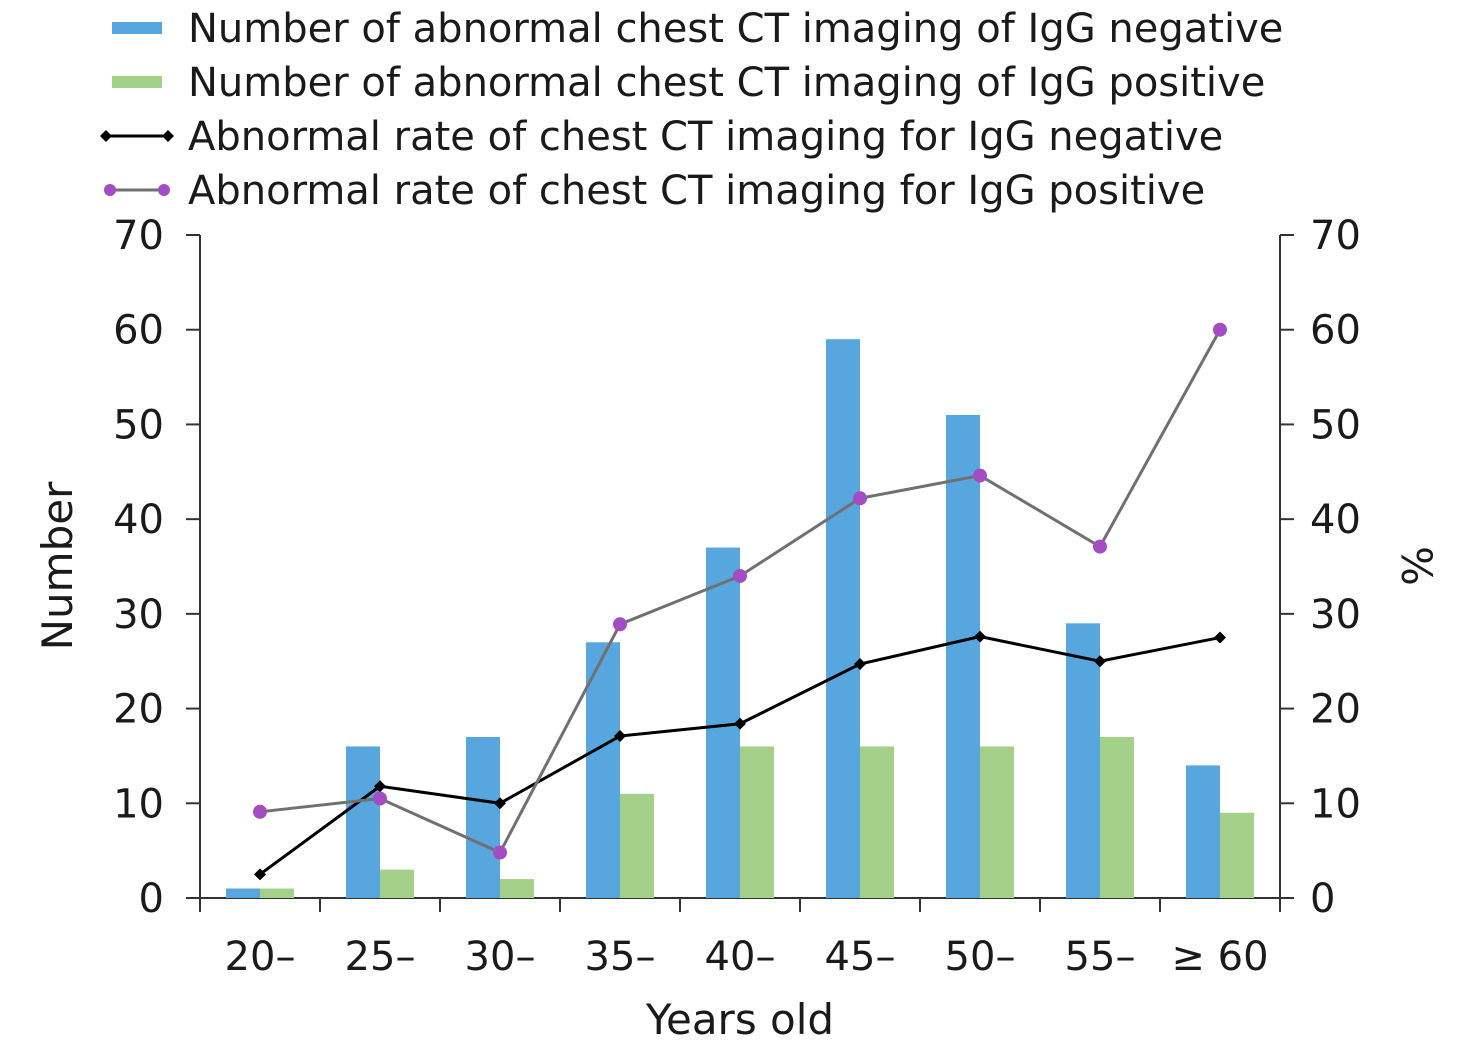 This screenshot has height=1053, width=1476. What do you see at coordinates (138, 331) in the screenshot?
I see `y-tick-label: 60` at bounding box center [138, 331].